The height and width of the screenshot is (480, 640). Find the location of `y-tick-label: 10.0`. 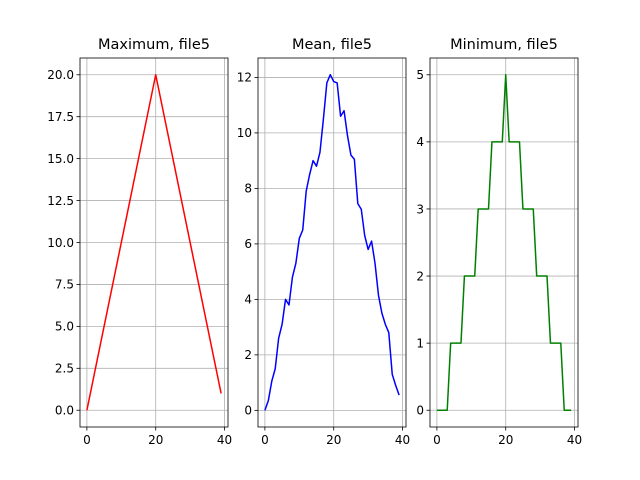

y-tick-label: 10.0 is located at coordinates (60, 243).